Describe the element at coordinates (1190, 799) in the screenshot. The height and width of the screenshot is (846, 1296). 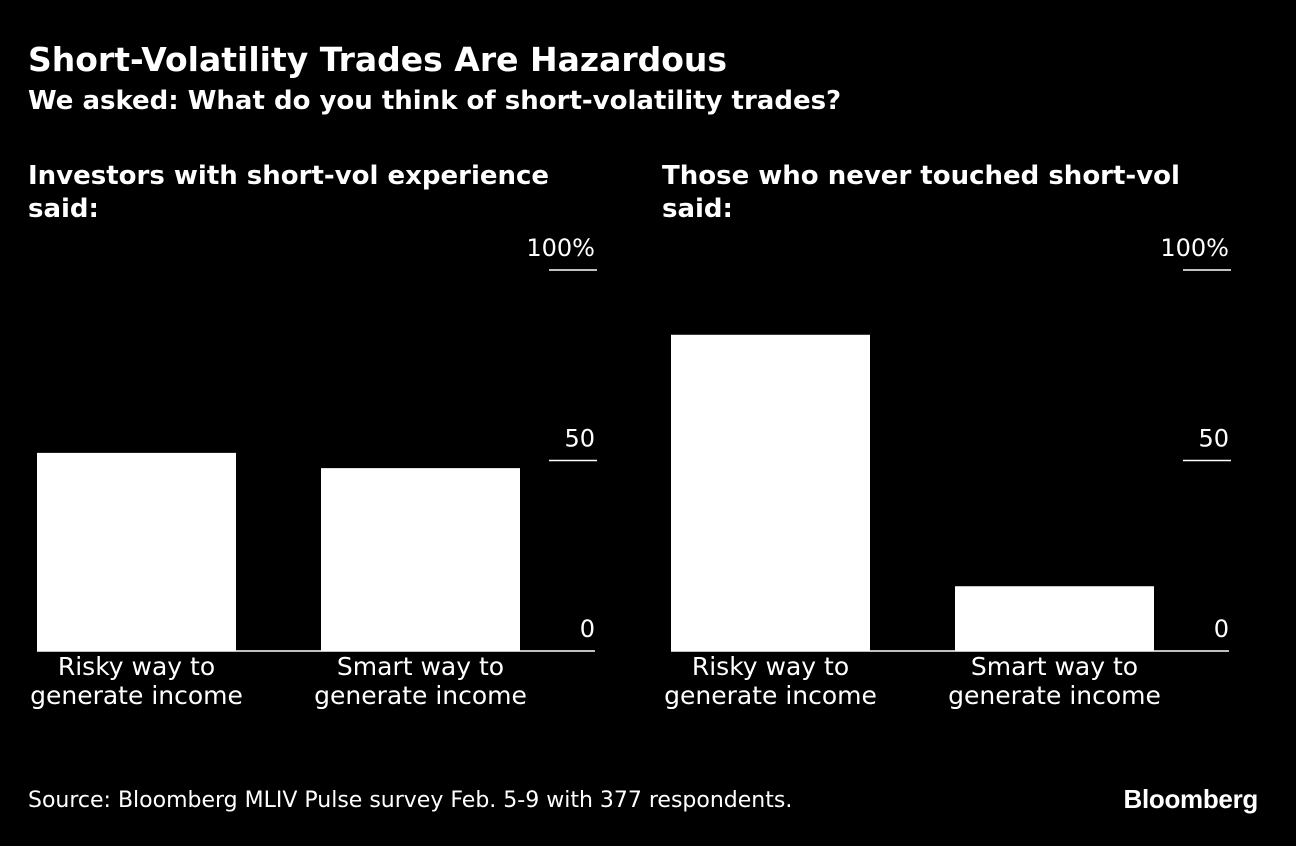
I see `bloomberg-logo: Bloomberg` at that location.